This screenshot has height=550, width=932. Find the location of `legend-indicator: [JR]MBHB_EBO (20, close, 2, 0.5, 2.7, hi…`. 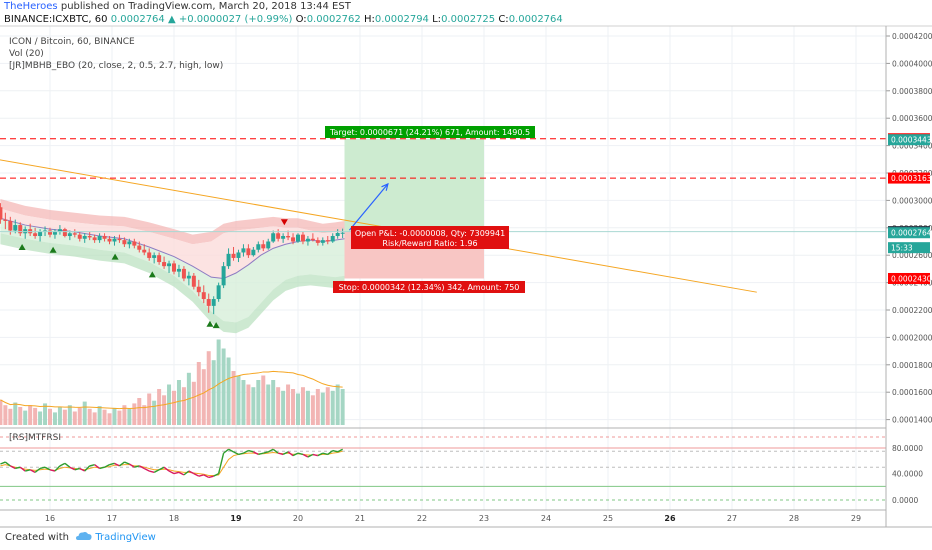

legend-indicator: [JR]MBHB_EBO (20, close, 2, 0.5, 2.7, hi… is located at coordinates (116, 66).